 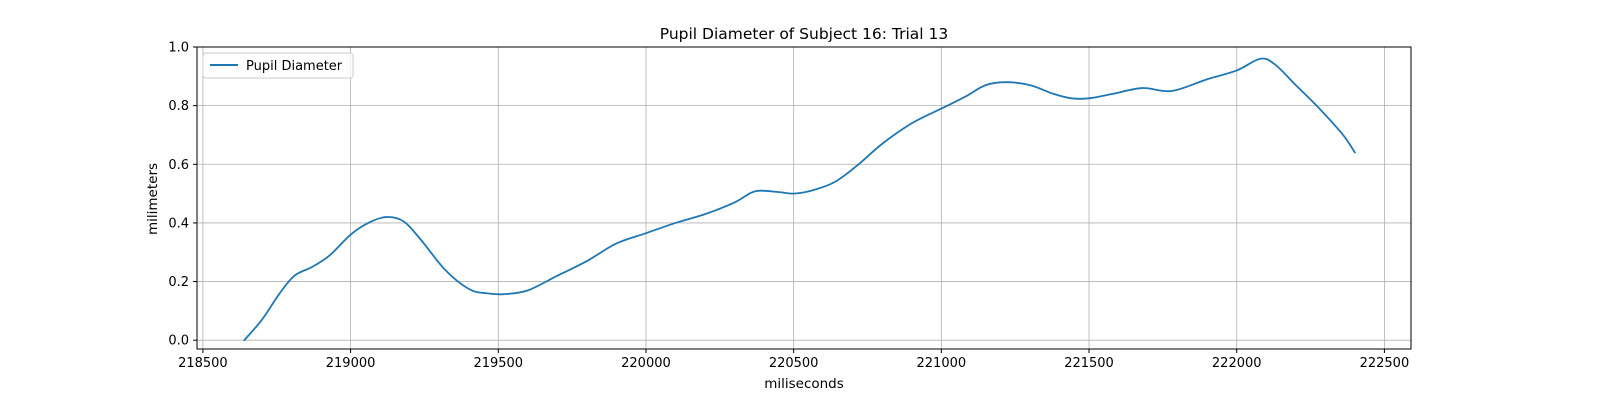 What do you see at coordinates (351, 363) in the screenshot?
I see `x-tick-label: 219000` at bounding box center [351, 363].